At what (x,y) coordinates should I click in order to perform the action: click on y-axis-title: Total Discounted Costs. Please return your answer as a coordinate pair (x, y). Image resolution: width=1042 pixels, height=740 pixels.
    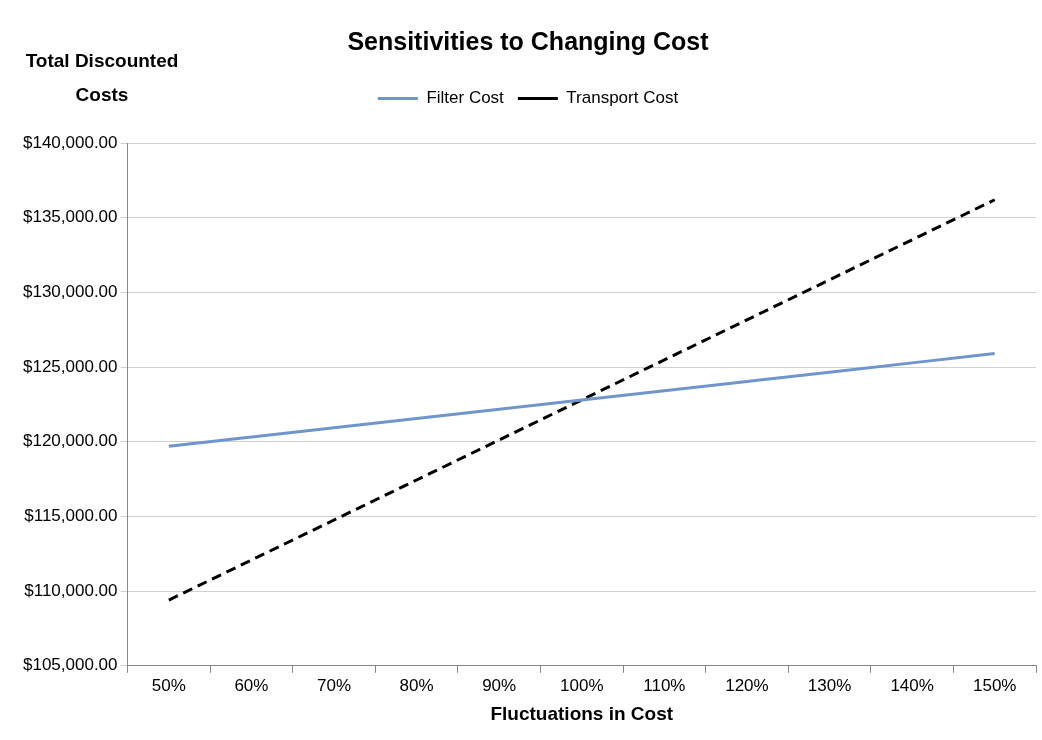
    Looking at the image, I should click on (102, 78).